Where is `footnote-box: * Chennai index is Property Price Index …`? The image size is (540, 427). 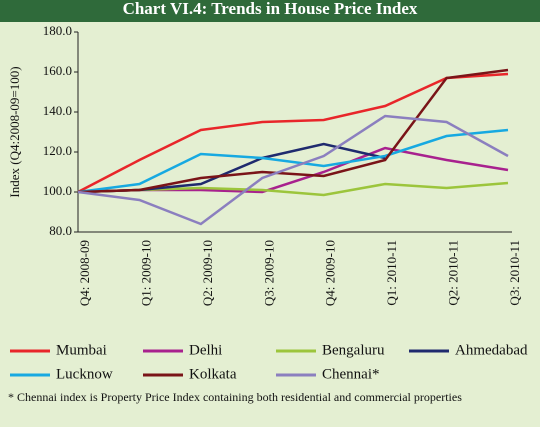
footnote-box: * Chennai index is Property Price Index … is located at coordinates (235, 397).